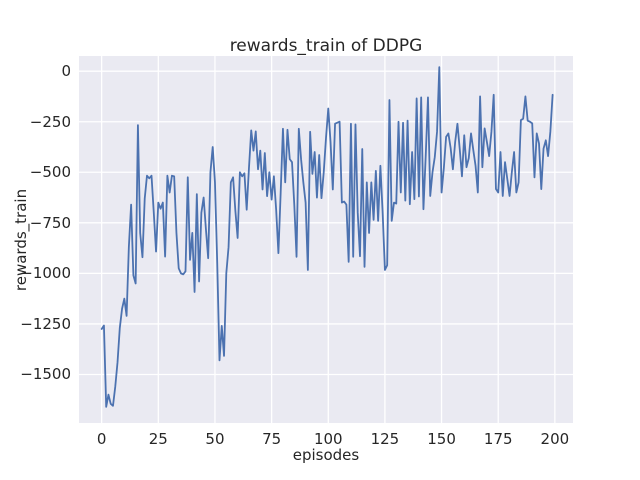 The image size is (640, 480). I want to click on x-tick-label: 100, so click(328, 439).